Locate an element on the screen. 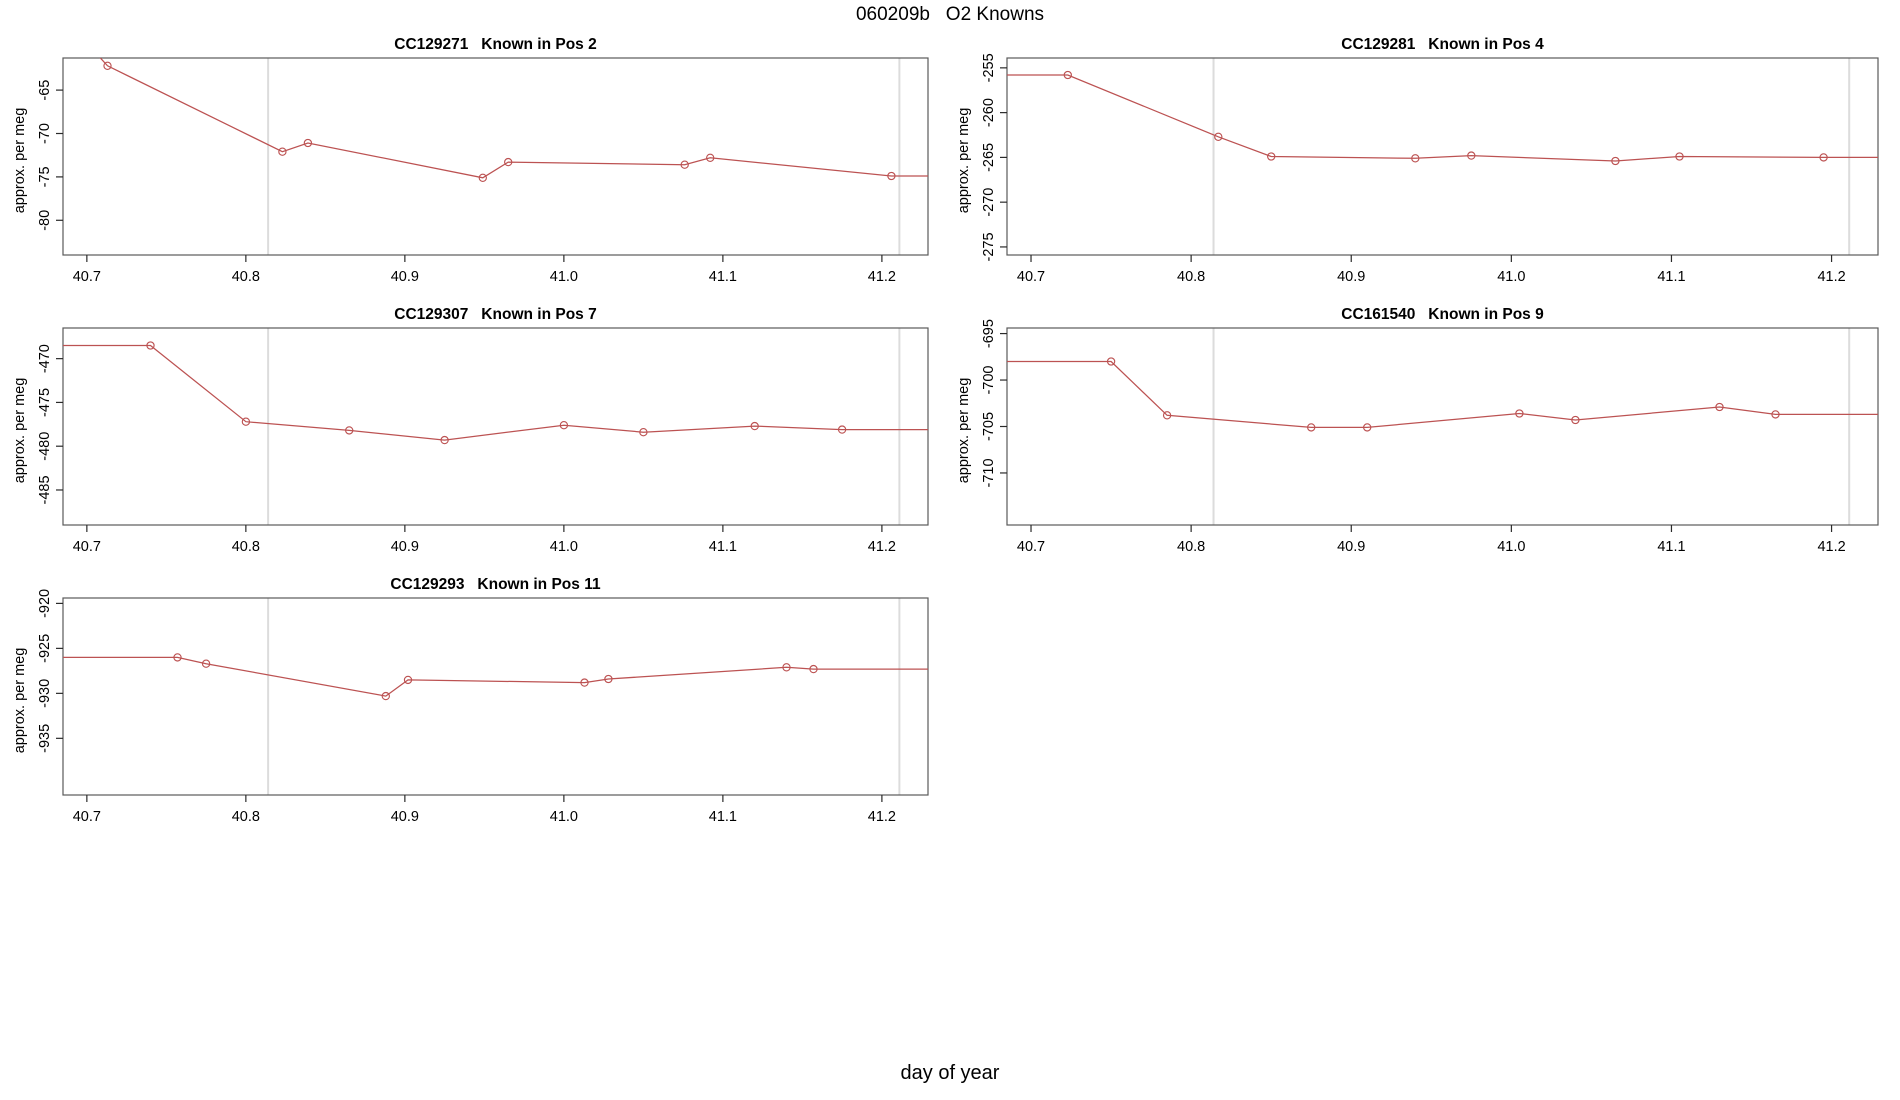 The height and width of the screenshot is (1100, 1900). y-tick-label: -925 is located at coordinates (45, 648).